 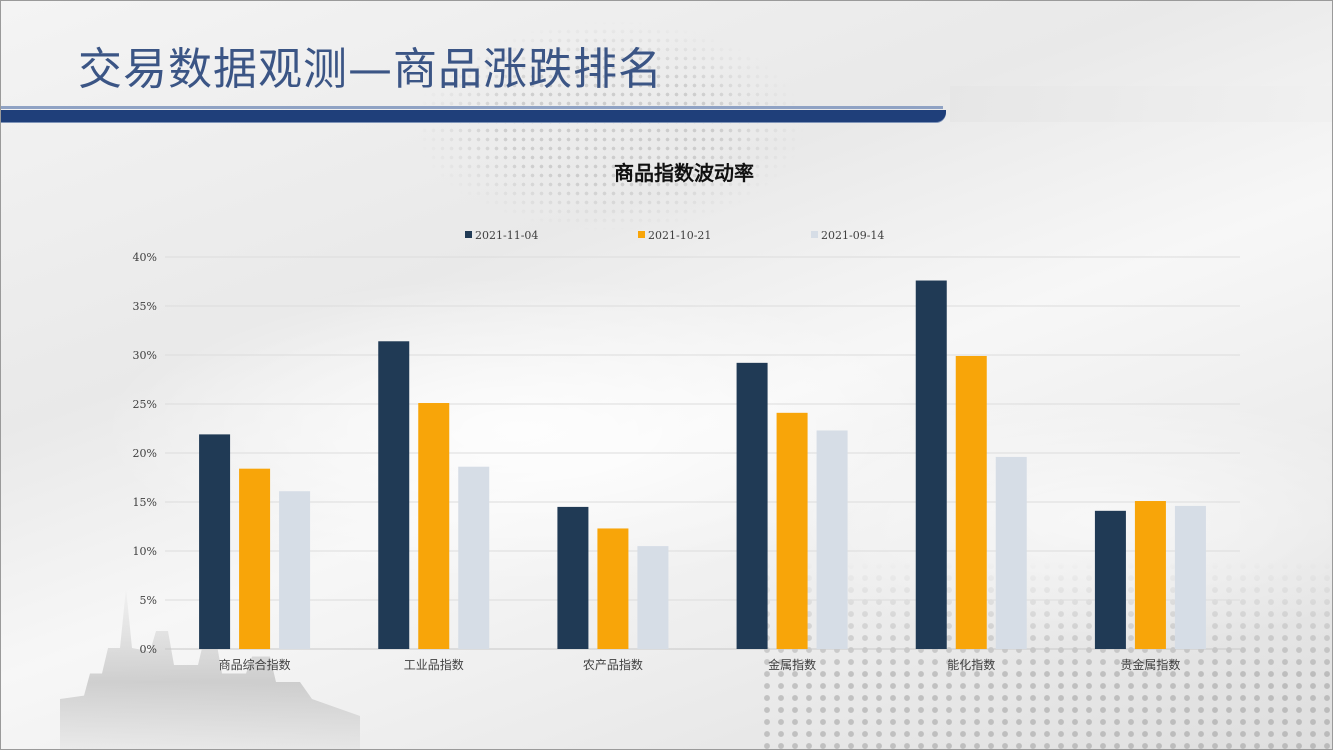 What do you see at coordinates (145, 306) in the screenshot?
I see `y-tick-label: 35%` at bounding box center [145, 306].